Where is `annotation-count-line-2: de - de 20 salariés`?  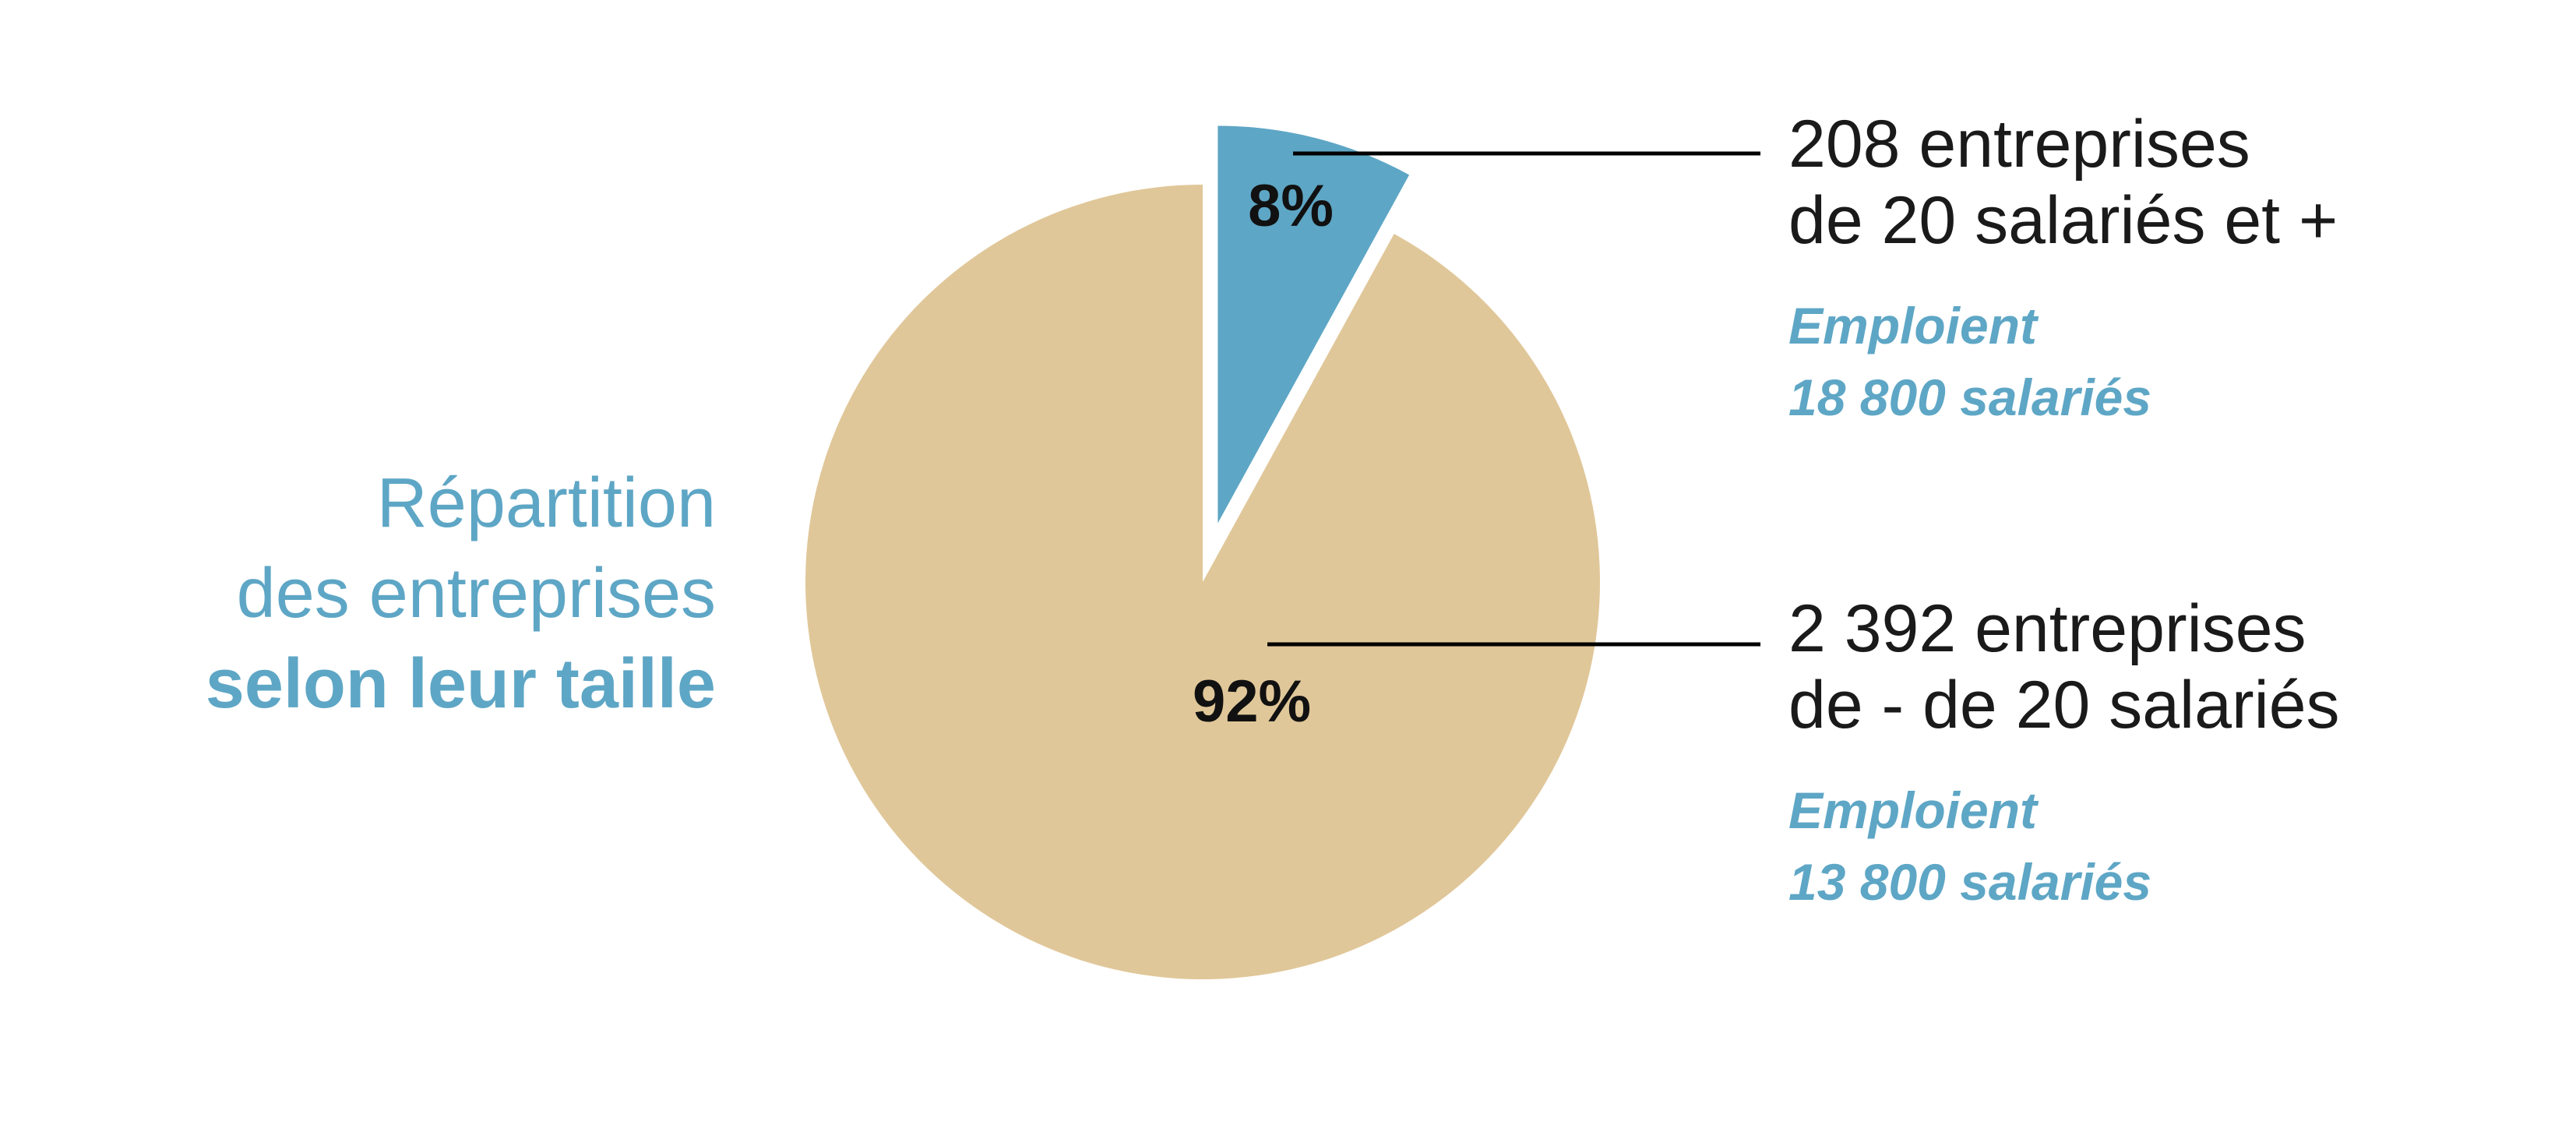 annotation-count-line-2: de - de 20 salariés is located at coordinates (2064, 705).